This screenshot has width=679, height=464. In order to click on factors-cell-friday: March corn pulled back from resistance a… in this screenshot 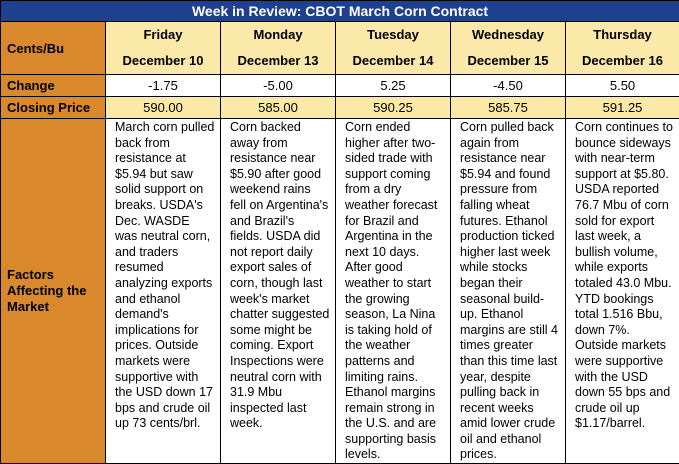, I will do `click(163, 291)`.